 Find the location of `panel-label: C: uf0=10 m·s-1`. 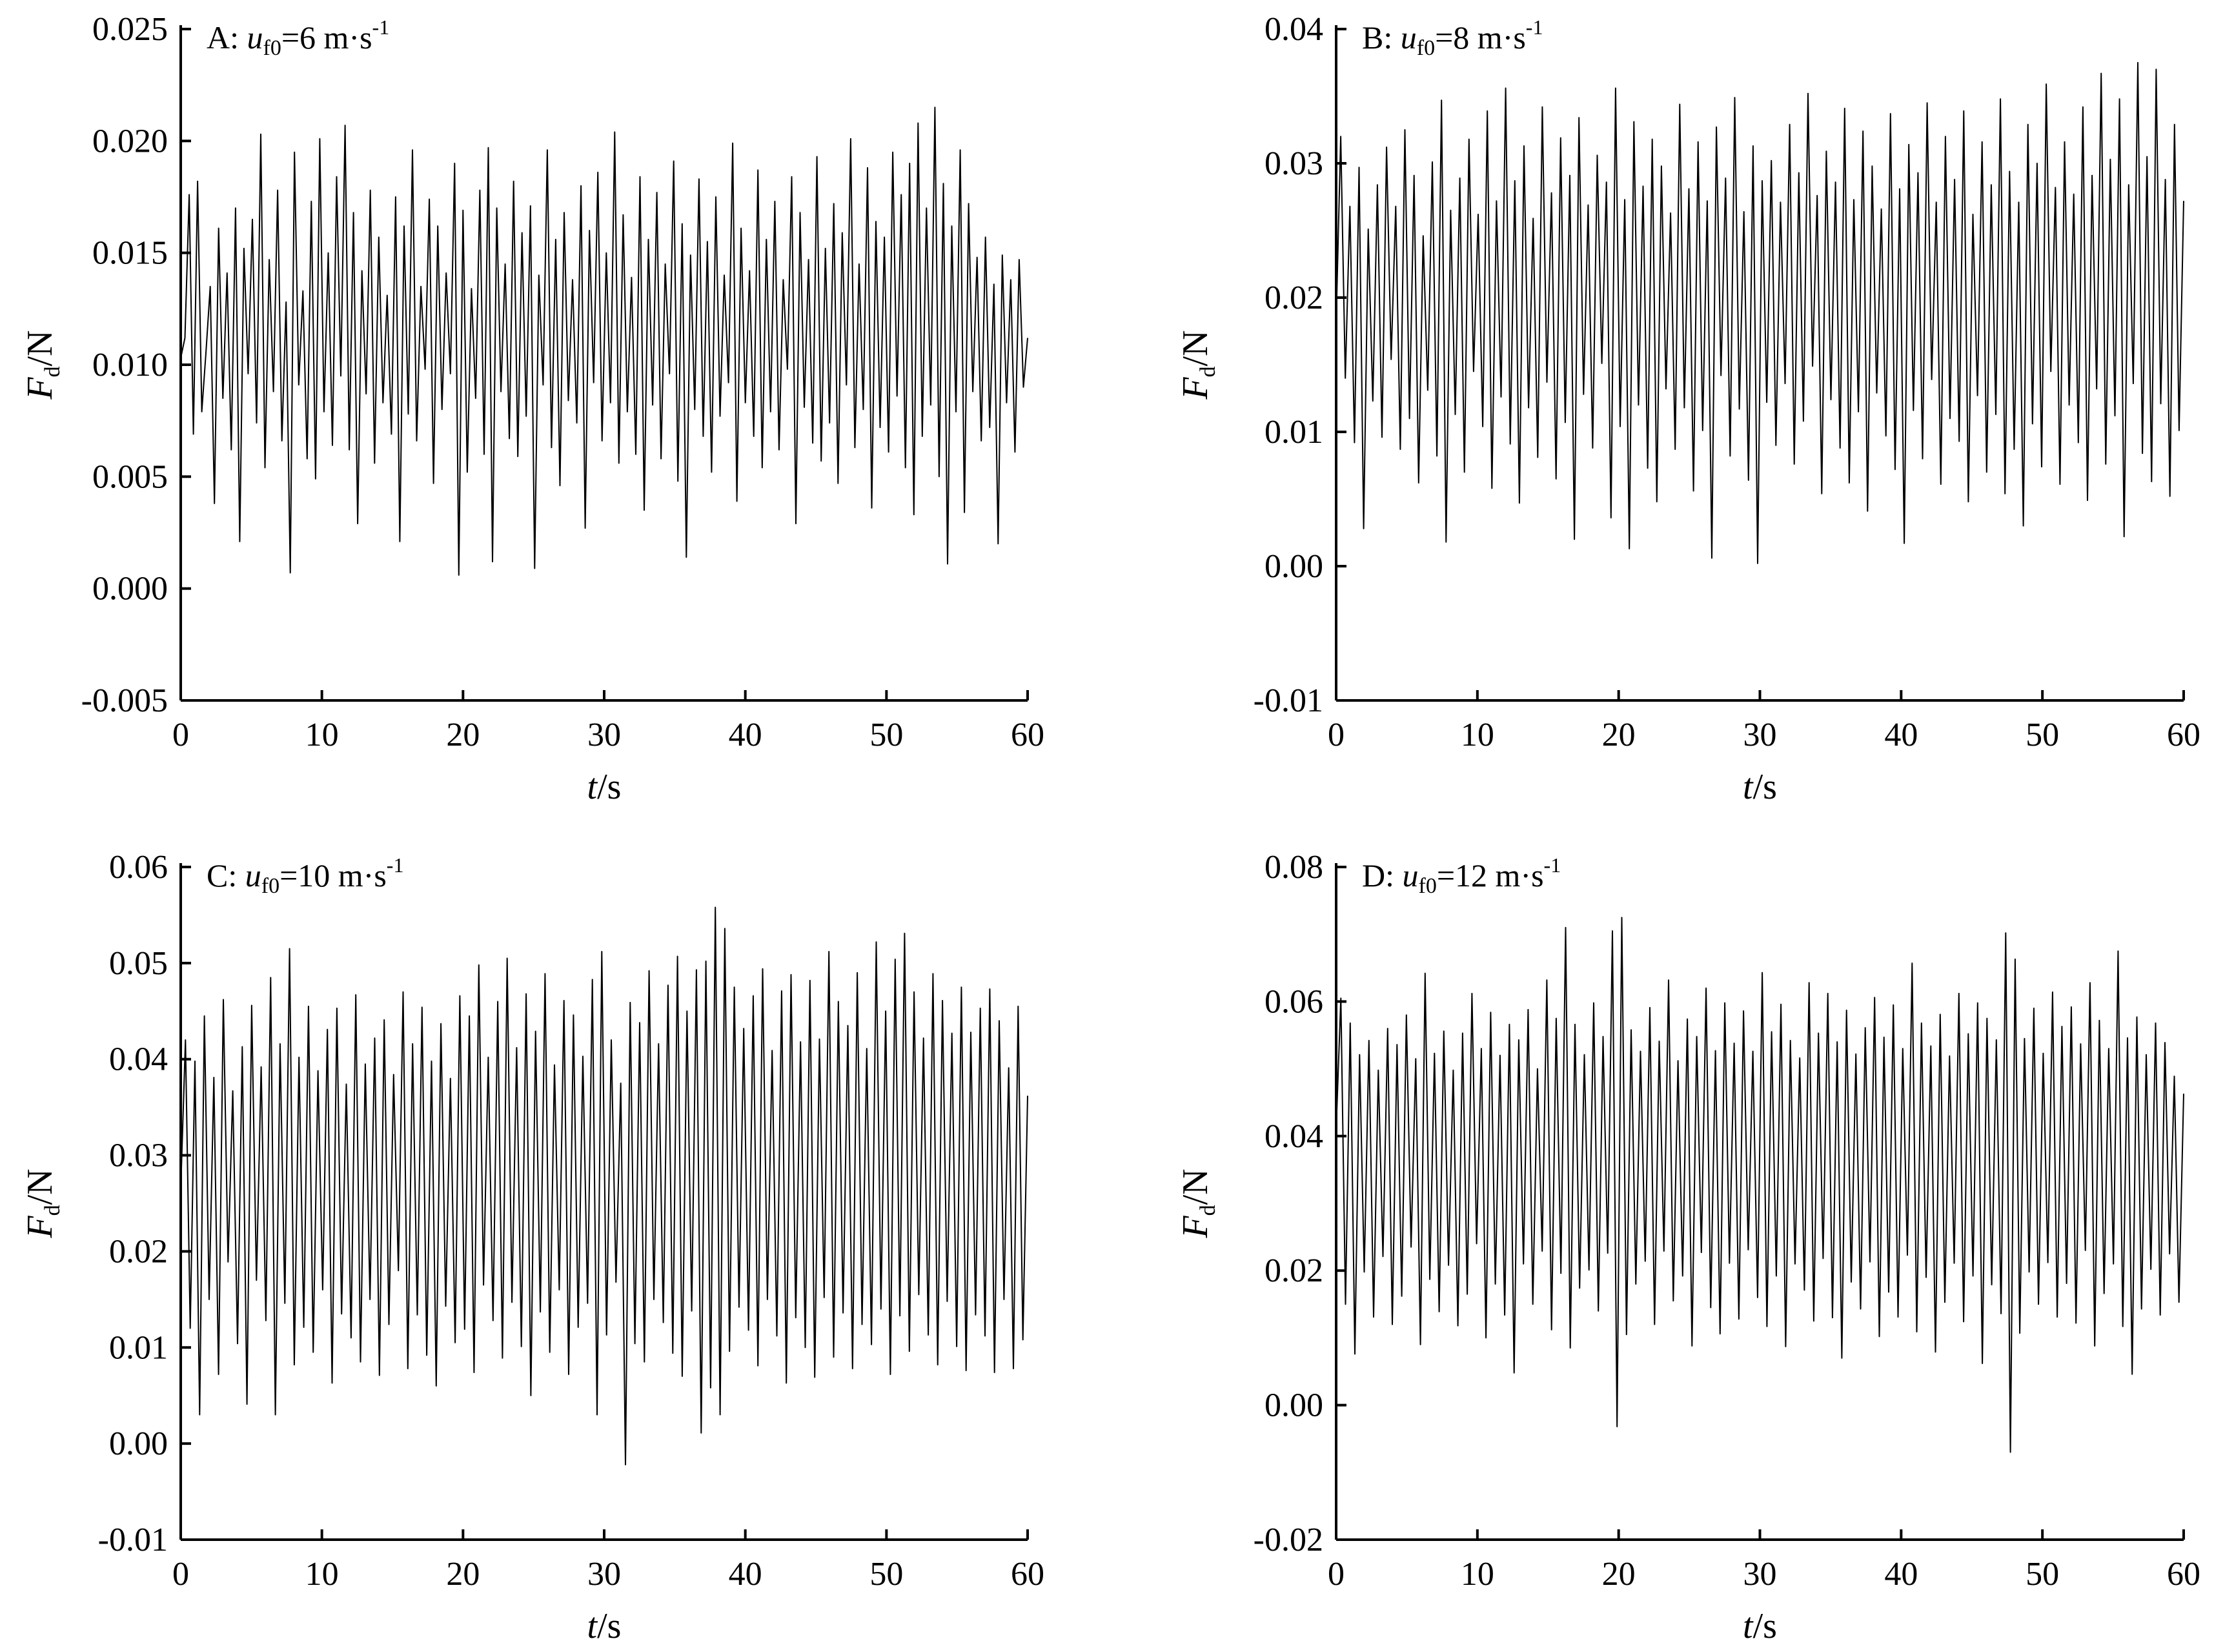

panel-label: C: uf0=10 m·s-1 is located at coordinates (305, 875).